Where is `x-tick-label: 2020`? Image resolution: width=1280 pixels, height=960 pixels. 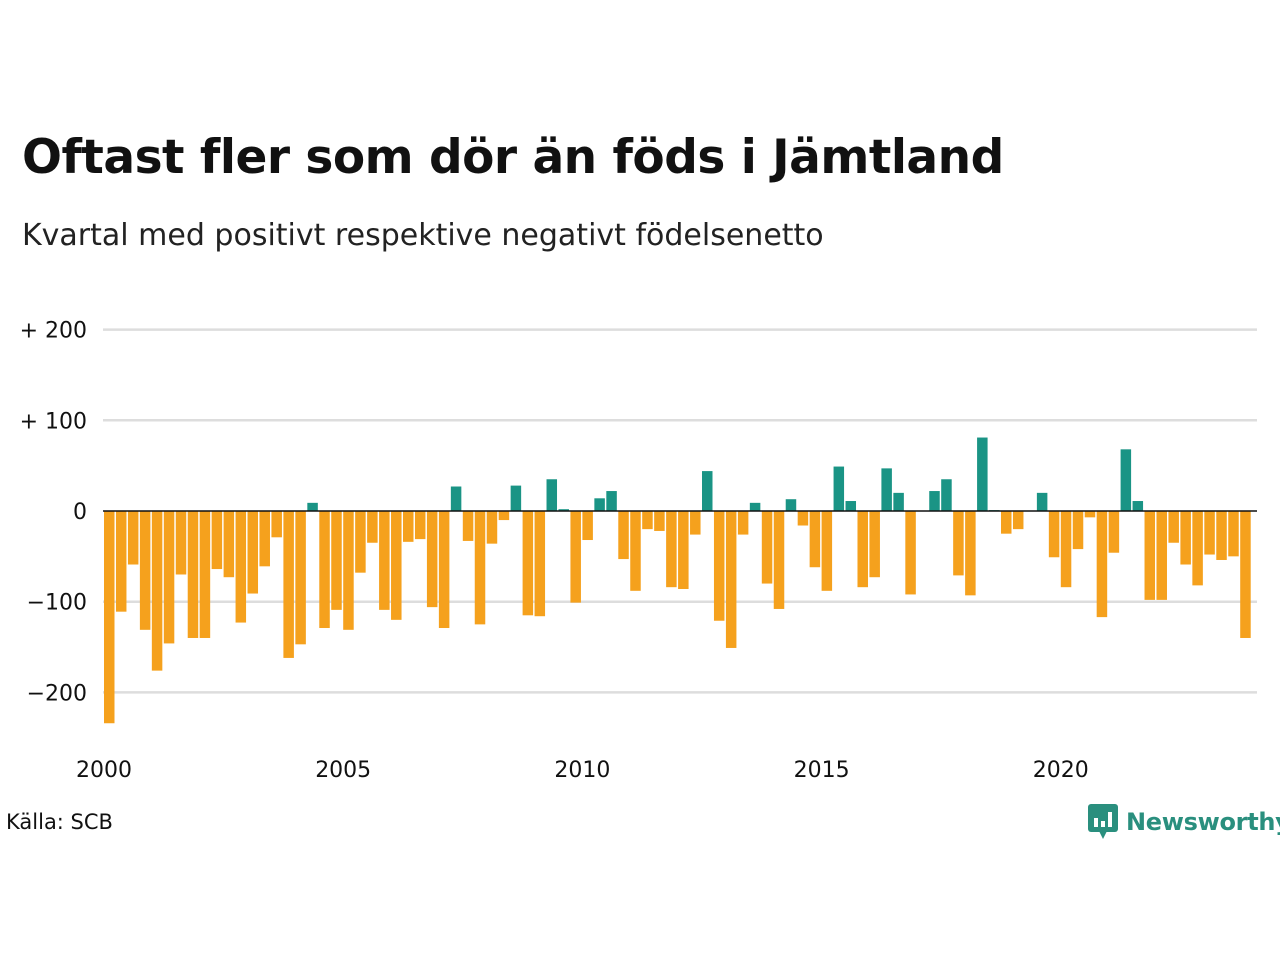 x-tick-label: 2020 is located at coordinates (1061, 770).